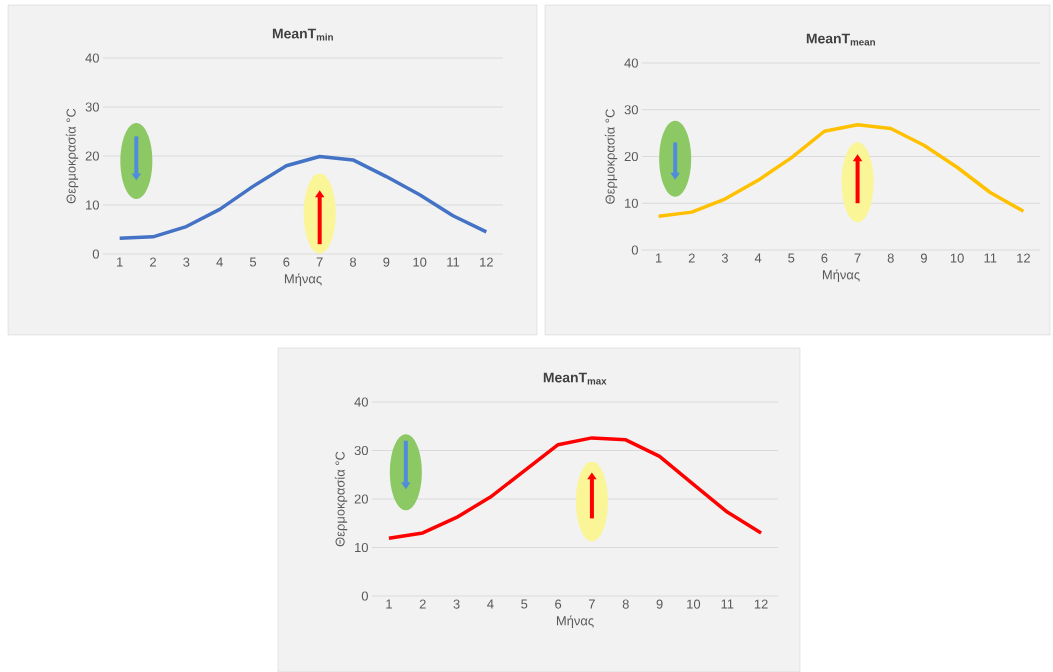 Image resolution: width=1053 pixels, height=672 pixels. I want to click on chart-title: MeanT$_{max}$, so click(575, 378).